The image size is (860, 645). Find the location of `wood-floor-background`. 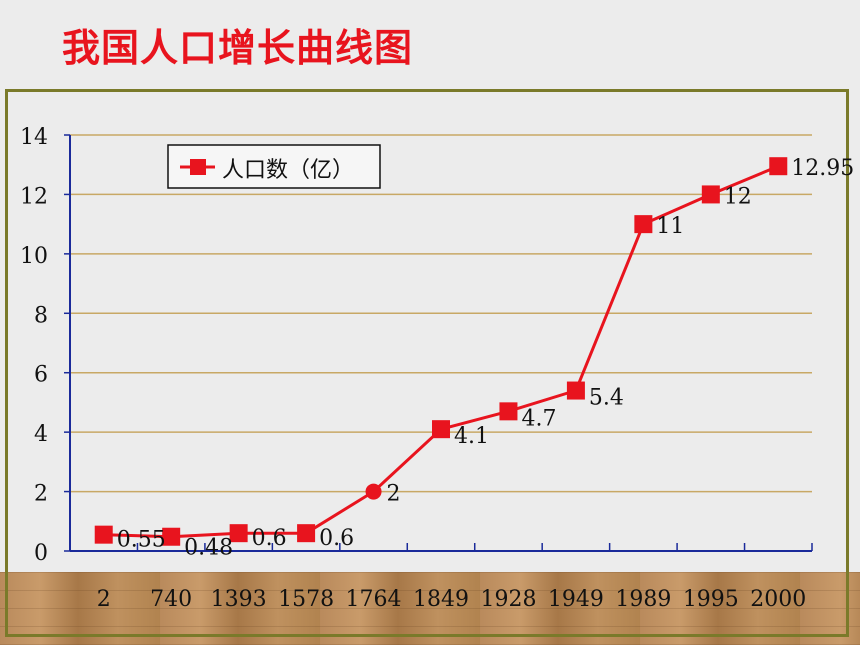

wood-floor-background is located at coordinates (430, 608).